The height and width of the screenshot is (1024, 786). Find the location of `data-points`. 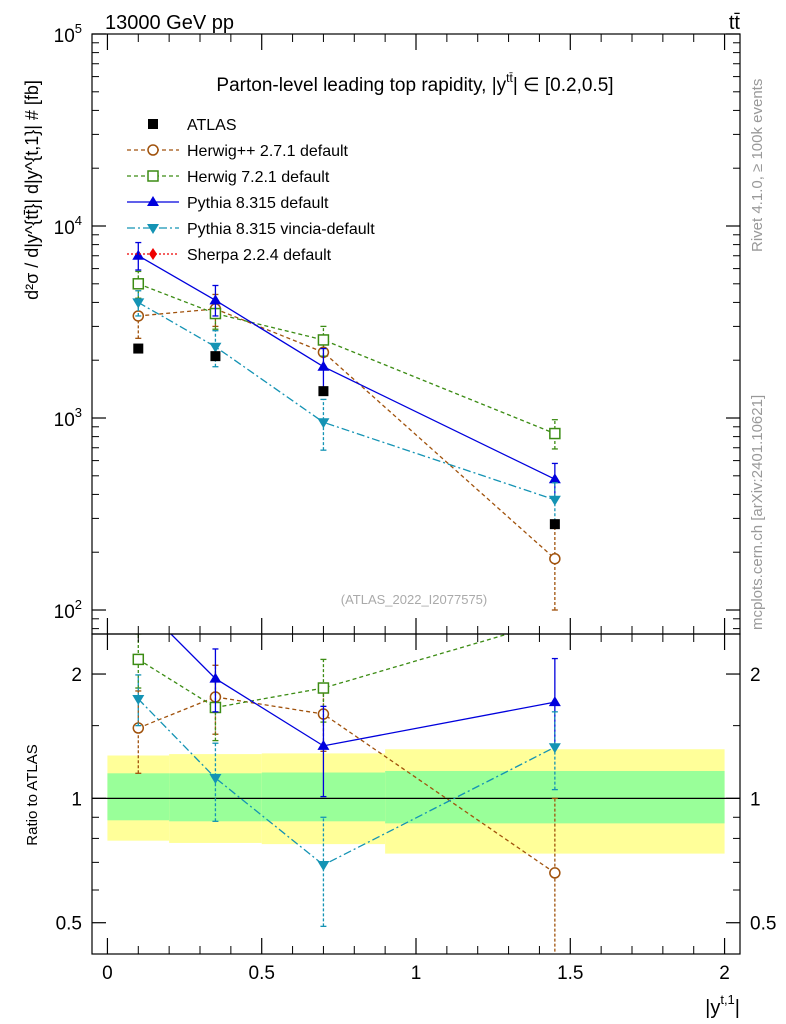

data-points is located at coordinates (346, 436).